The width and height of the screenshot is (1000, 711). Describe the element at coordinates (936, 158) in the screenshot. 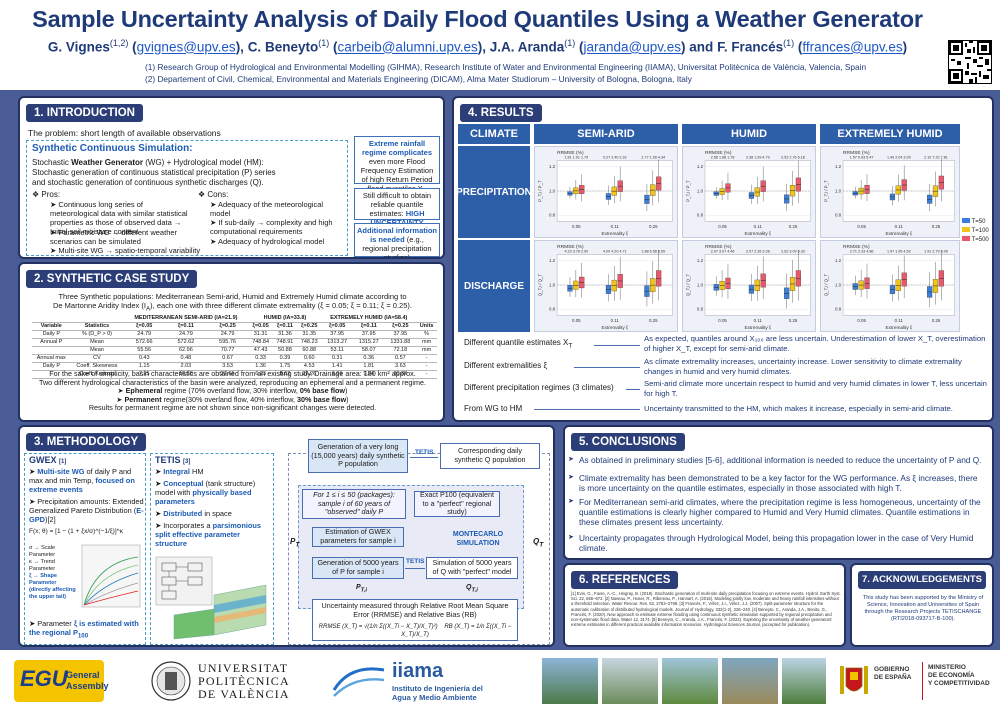

I see `rrmse-value: 2.10 7.22 7.81` at that location.